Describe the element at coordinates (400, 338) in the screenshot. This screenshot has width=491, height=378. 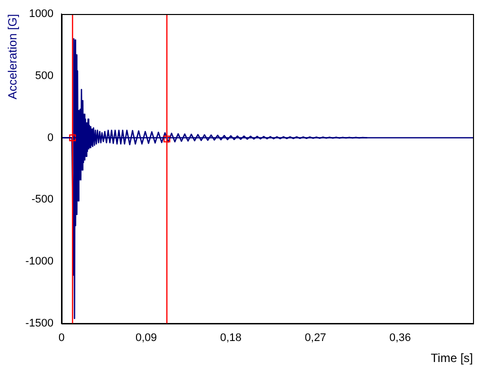
I see `x-tick-label: 0,36` at that location.